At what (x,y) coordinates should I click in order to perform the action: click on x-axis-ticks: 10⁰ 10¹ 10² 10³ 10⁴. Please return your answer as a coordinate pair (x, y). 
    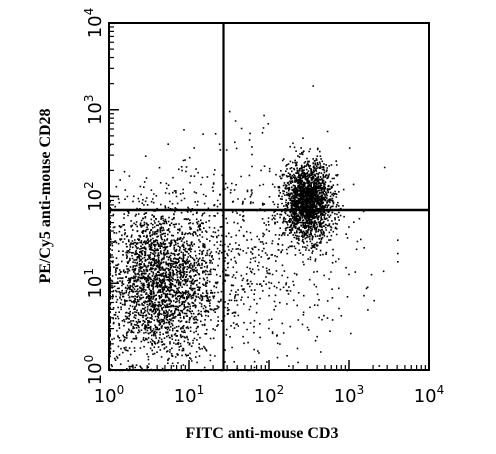
    Looking at the image, I should click on (269, 383).